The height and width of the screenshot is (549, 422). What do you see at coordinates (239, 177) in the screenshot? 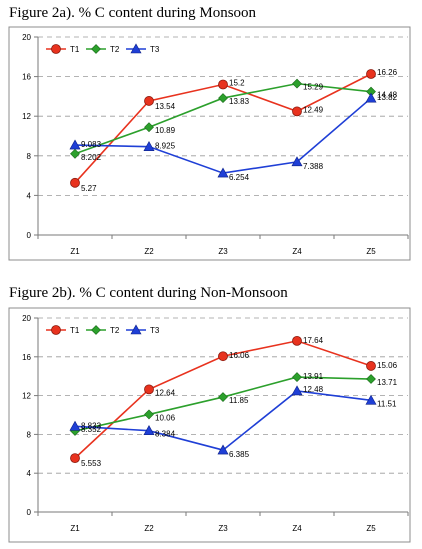
I see `data-label: 6.254` at bounding box center [239, 177].